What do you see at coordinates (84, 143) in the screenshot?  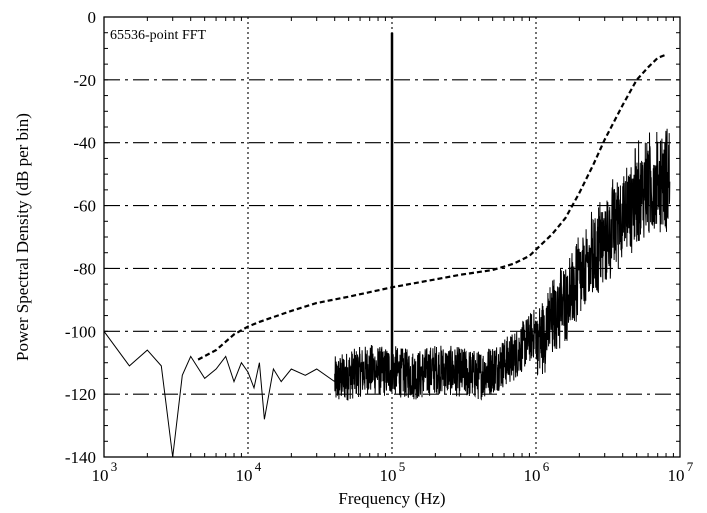 I see `y-tick-label: -40` at bounding box center [84, 143].